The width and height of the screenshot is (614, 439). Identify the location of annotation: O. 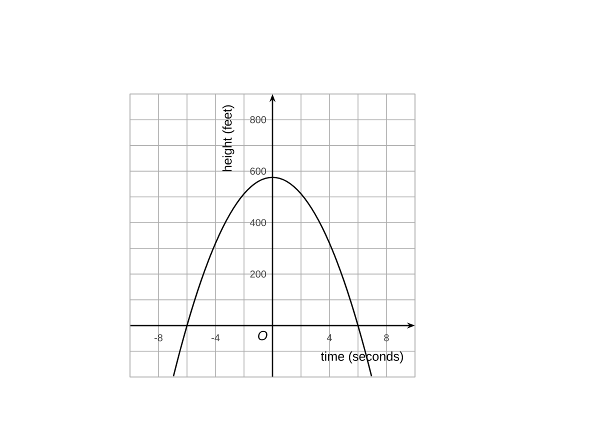
(263, 335).